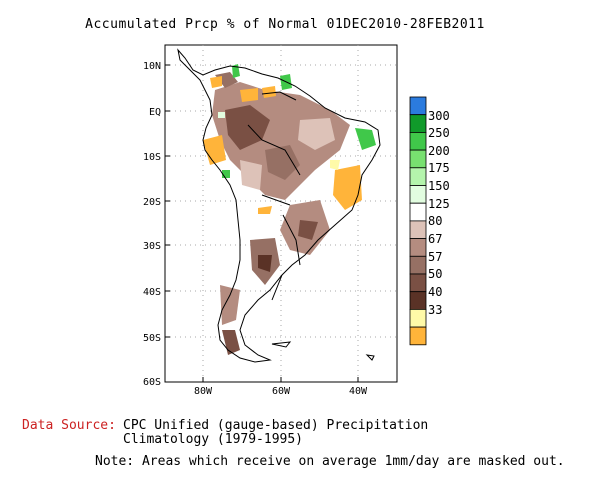 This screenshot has height=485, width=600. I want to click on legend-label: 57, so click(435, 257).